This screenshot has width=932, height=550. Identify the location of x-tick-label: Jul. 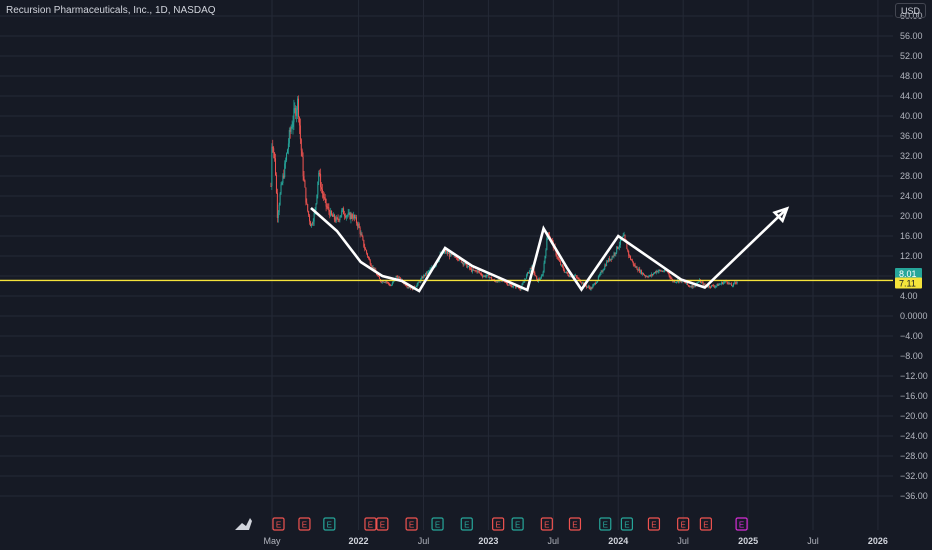
(554, 541).